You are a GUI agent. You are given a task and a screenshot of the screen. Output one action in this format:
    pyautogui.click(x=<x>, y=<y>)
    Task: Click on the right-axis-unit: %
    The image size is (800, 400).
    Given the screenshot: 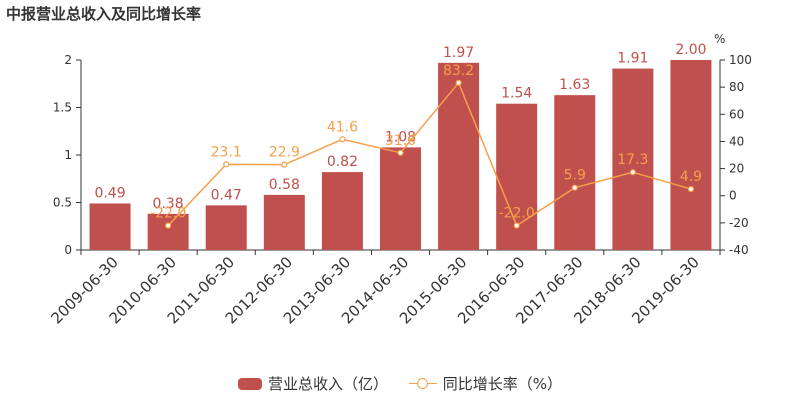 What is the action you would take?
    pyautogui.click(x=719, y=39)
    